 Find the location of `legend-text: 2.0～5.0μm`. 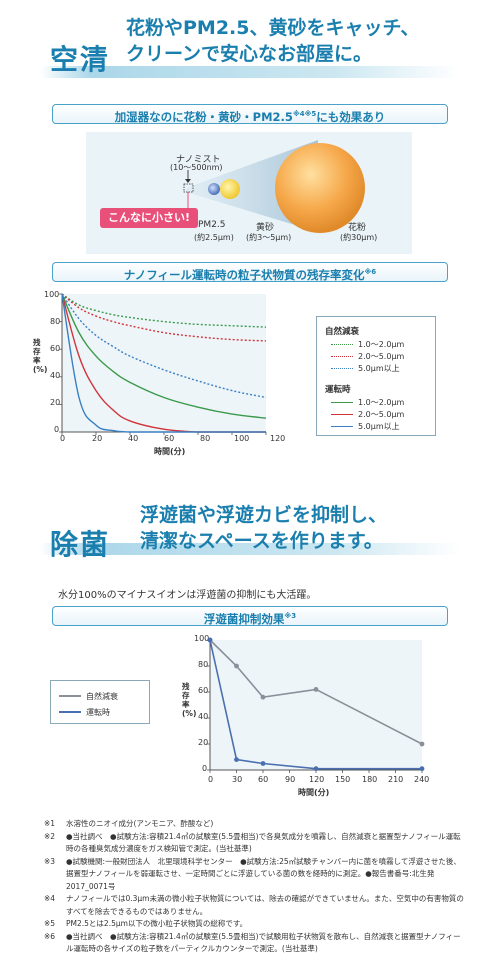

legend-text: 2.0～5.0μm is located at coordinates (381, 356).